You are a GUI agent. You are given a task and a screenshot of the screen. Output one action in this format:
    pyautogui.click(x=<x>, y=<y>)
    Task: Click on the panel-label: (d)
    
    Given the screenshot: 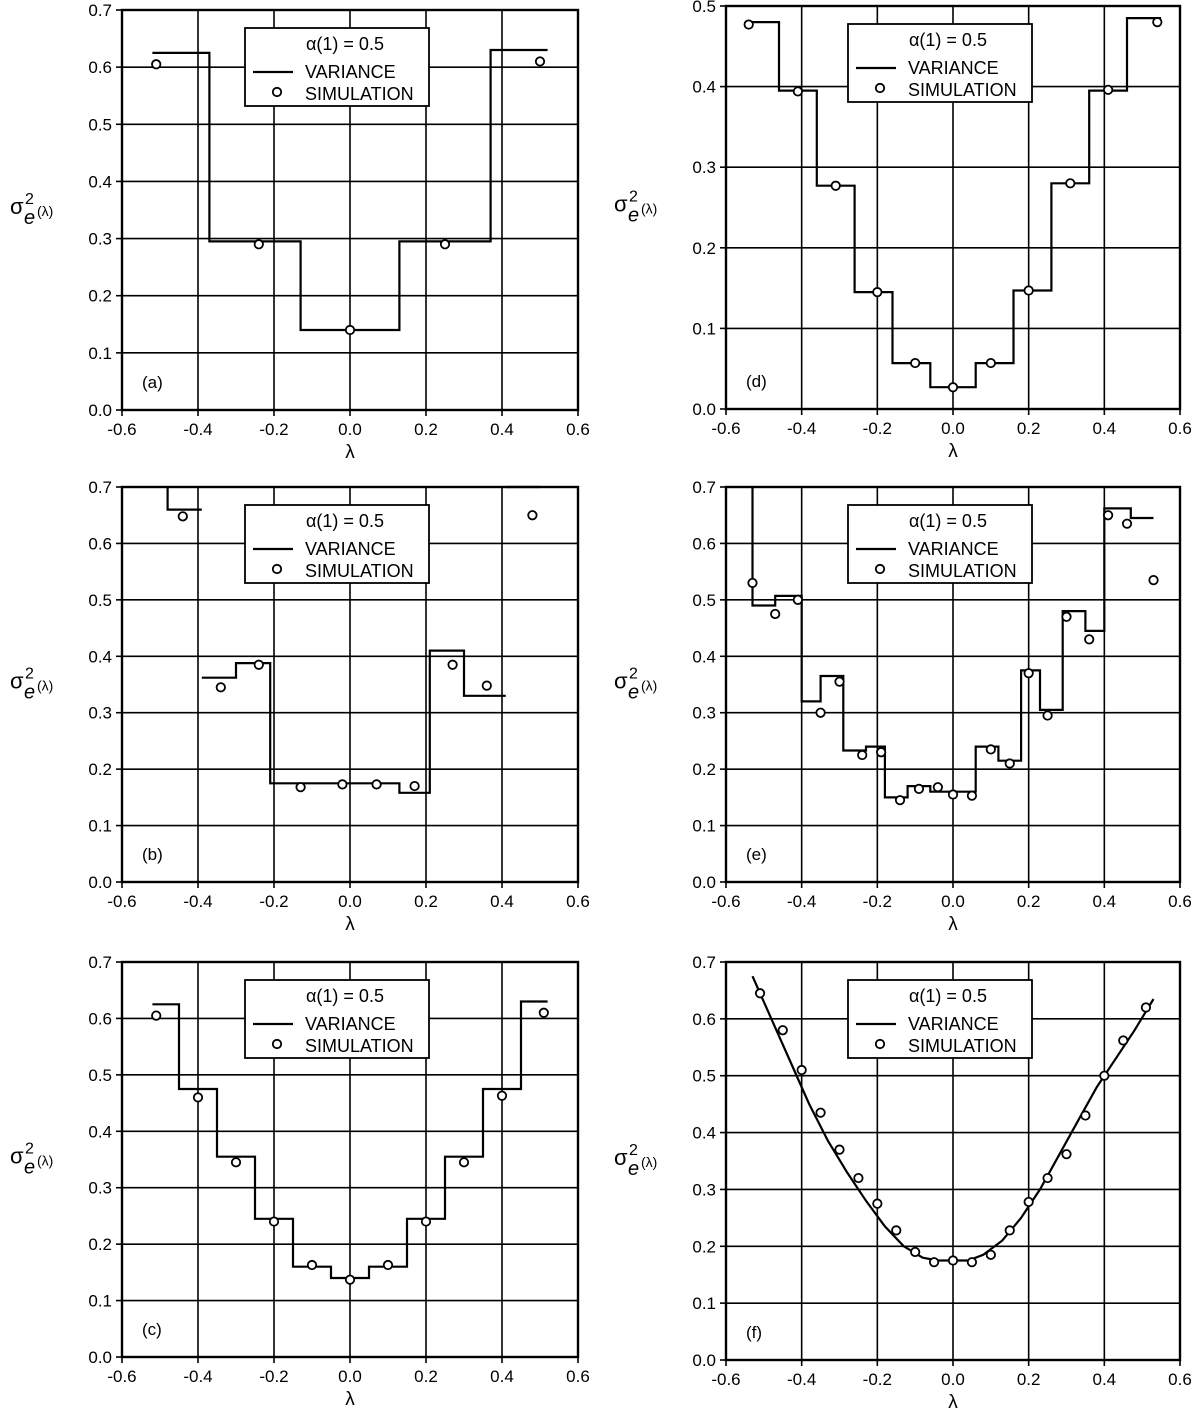 What is the action you would take?
    pyautogui.click(x=756, y=381)
    